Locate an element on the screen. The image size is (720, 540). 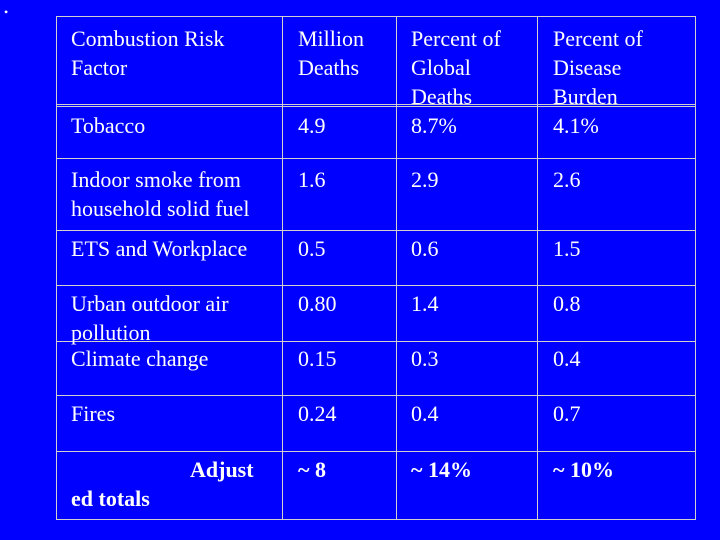
row-percent-disease-burden: 0.8 is located at coordinates (567, 303).